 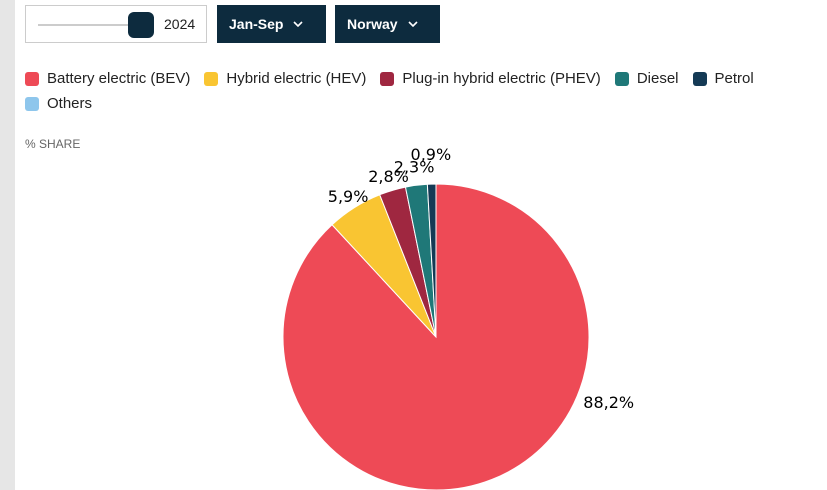 I want to click on slider-thumb, so click(x=141, y=25).